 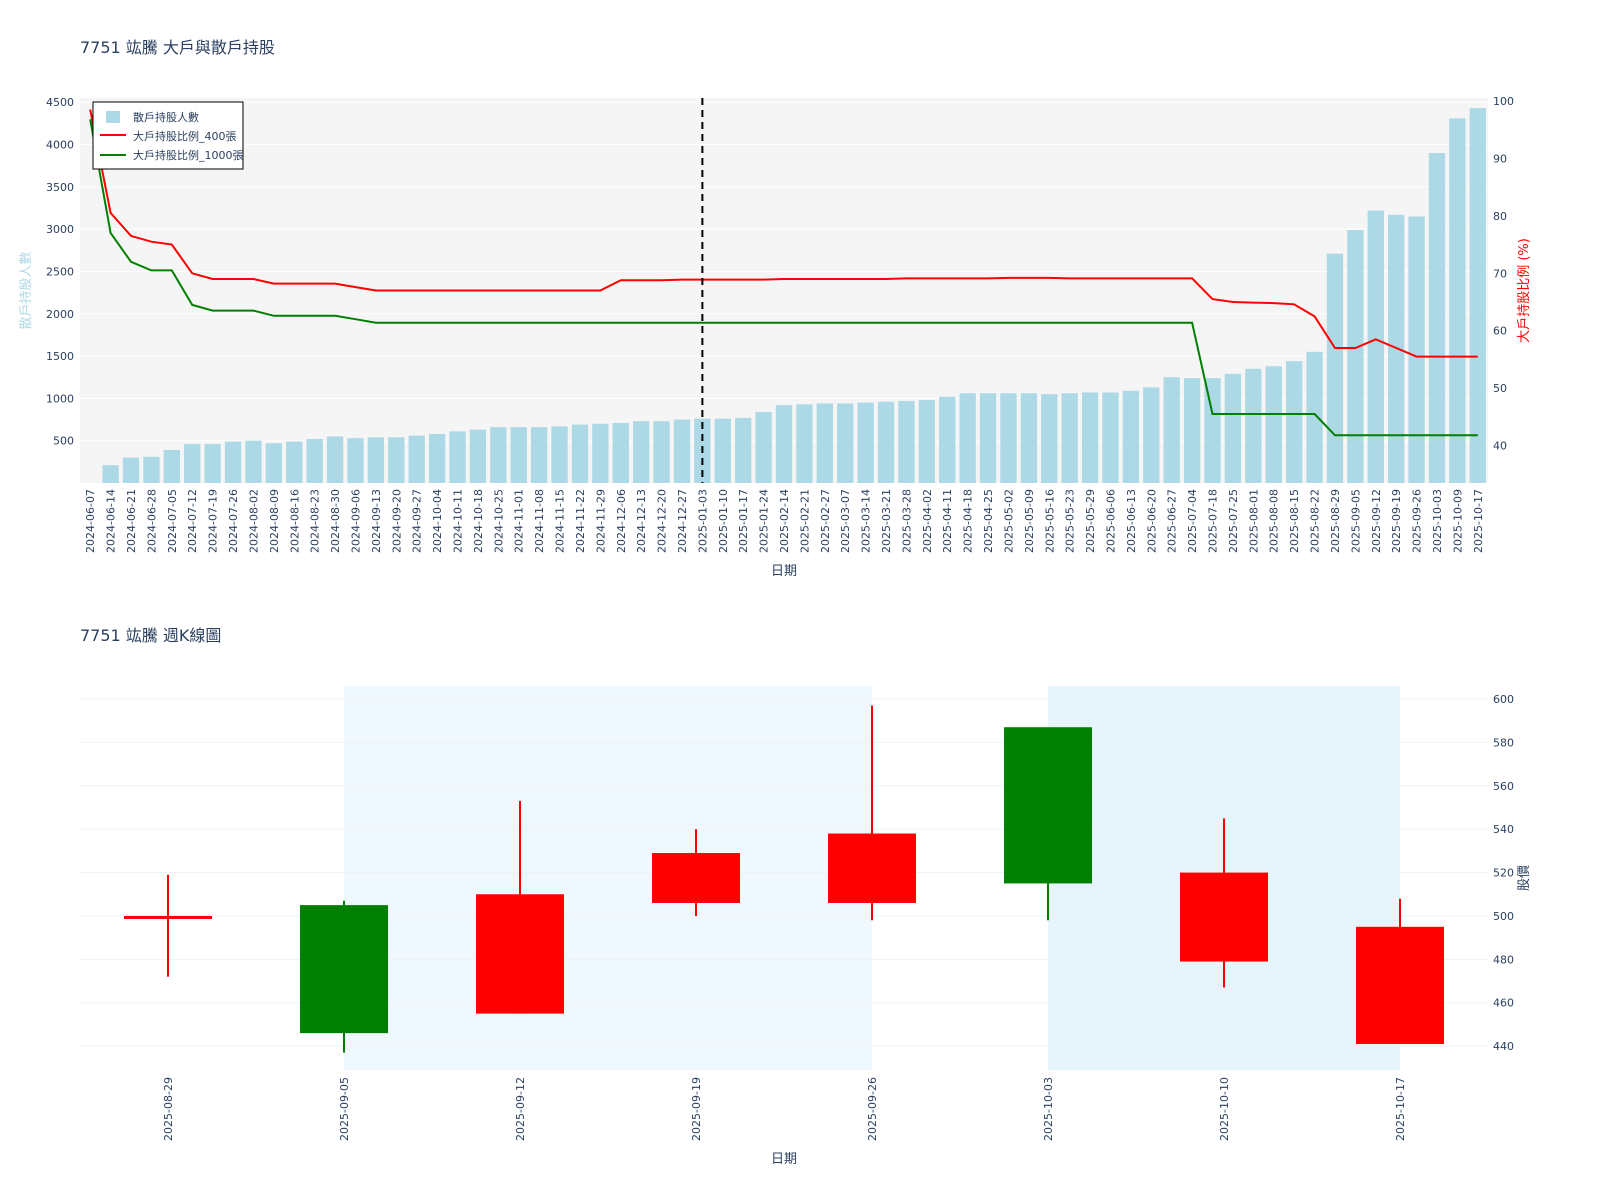 I want to click on y-tick-label: 1000, so click(x=60, y=398).